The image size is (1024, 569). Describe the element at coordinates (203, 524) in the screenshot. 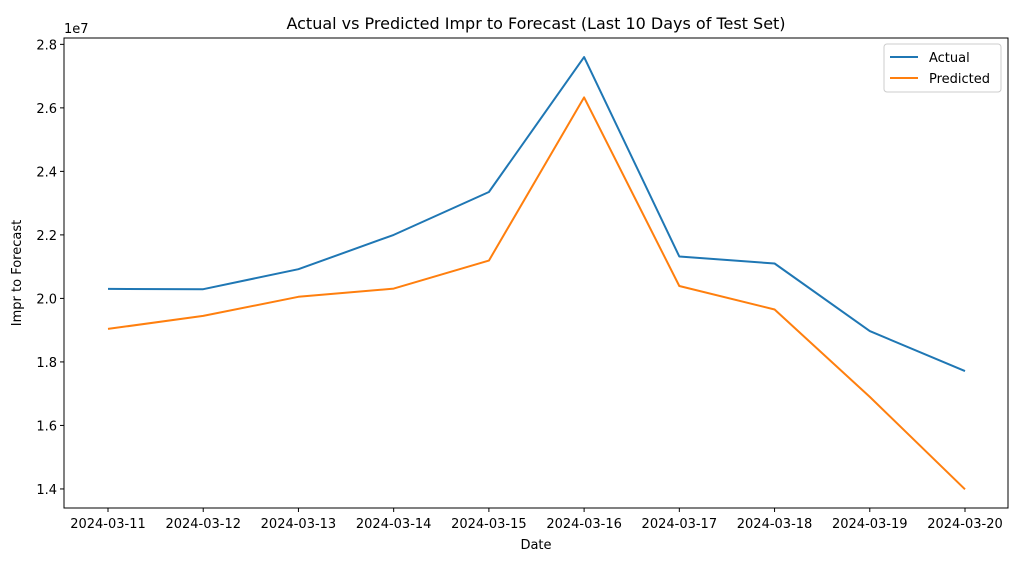

I see `x-tick-label: 2024-03-12` at that location.